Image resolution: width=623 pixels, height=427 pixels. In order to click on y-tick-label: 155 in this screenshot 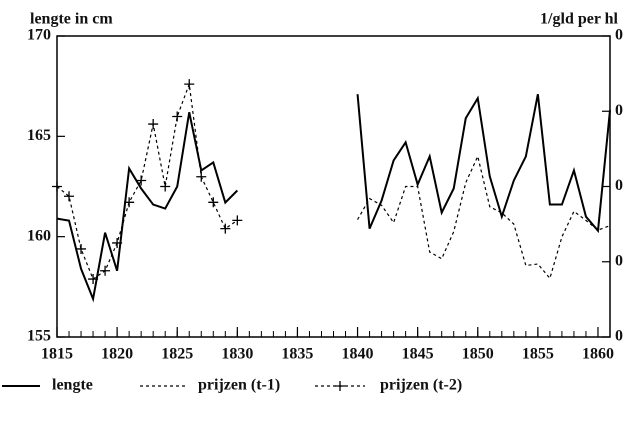, I will do `click(39, 336)`.